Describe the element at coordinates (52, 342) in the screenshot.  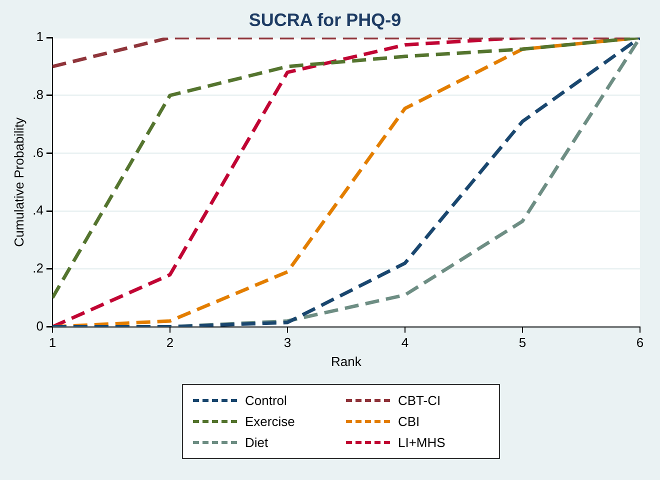
I see `x-tick-label: 1` at that location.